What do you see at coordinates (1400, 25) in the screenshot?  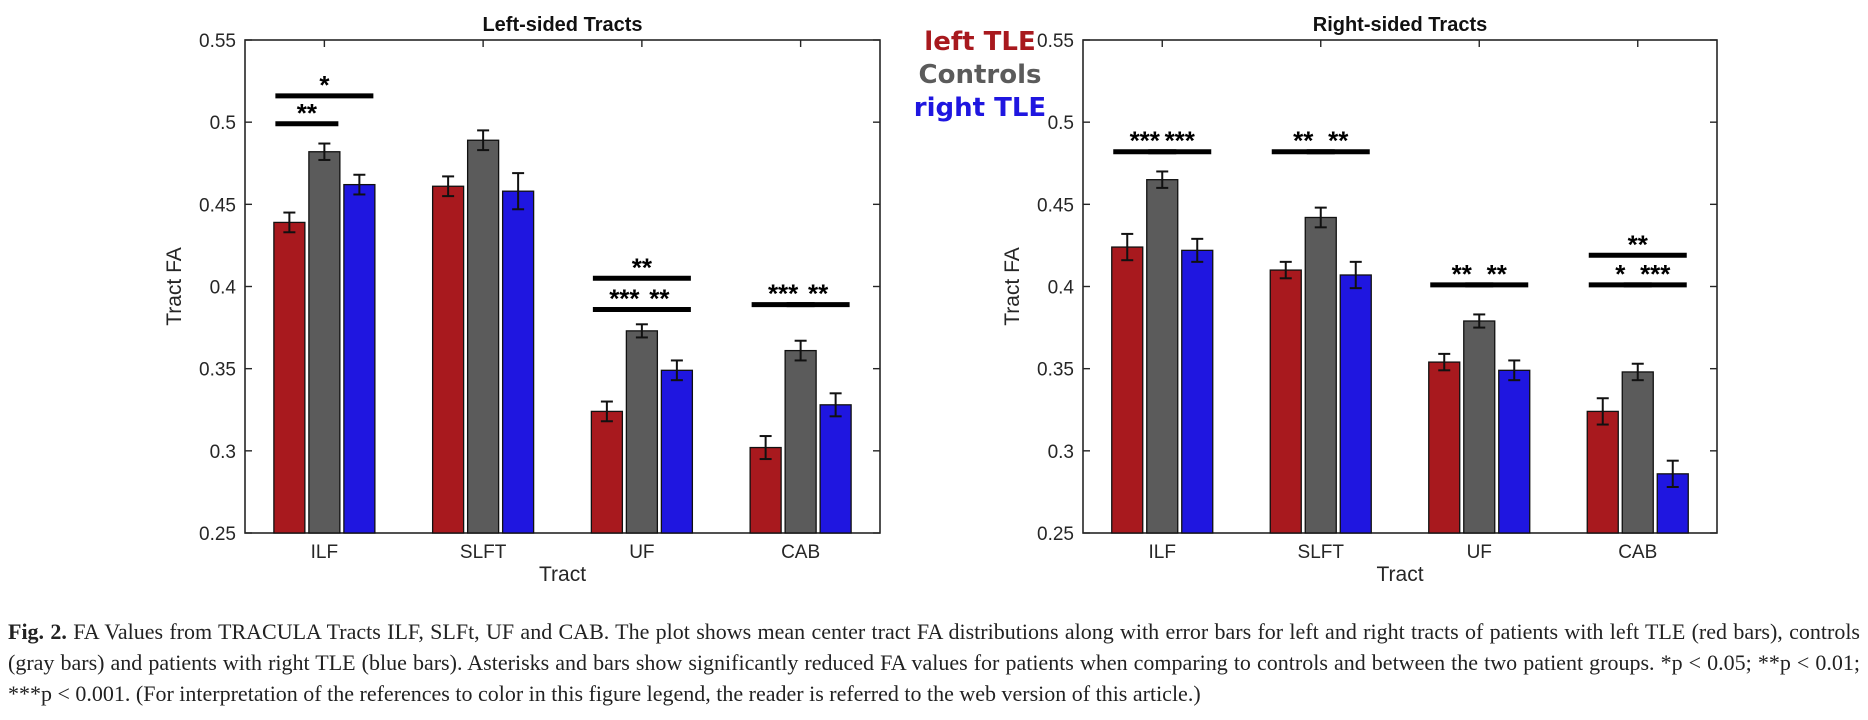 I see `chart-title: Right-sided Tracts` at bounding box center [1400, 25].